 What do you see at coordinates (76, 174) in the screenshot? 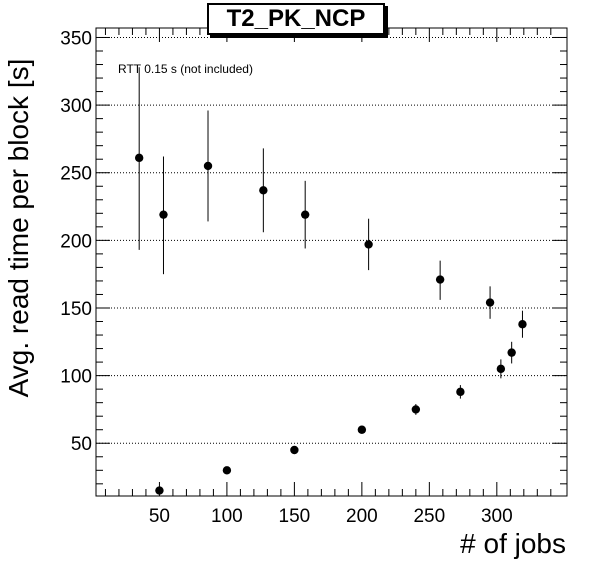
I see `y-tick-label: 250` at bounding box center [76, 174].